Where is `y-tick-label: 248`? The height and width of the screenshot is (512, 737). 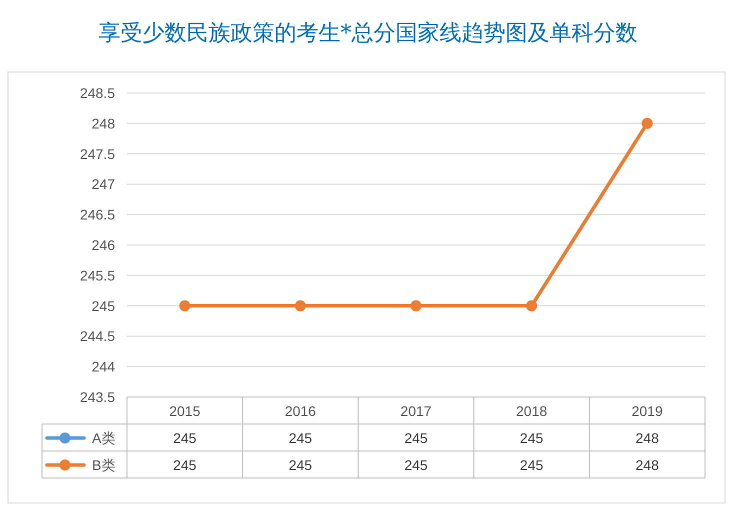 y-tick-label: 248 is located at coordinates (104, 123).